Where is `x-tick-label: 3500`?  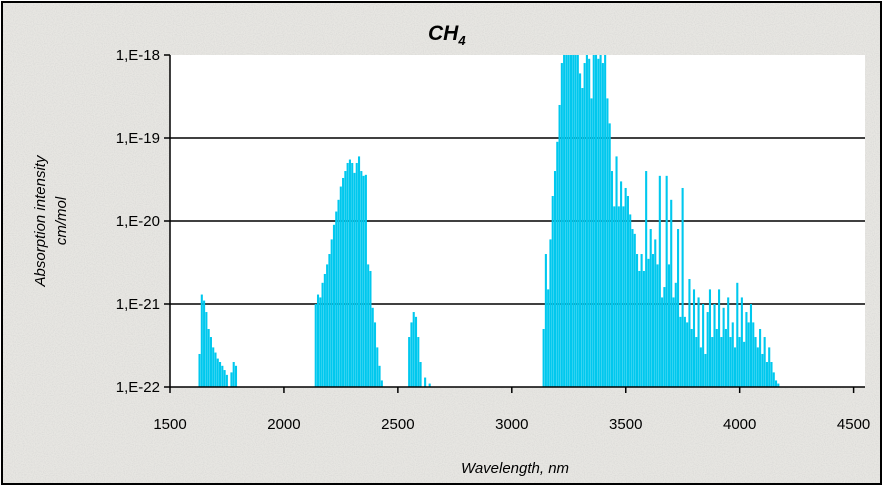 x-tick-label: 3500 is located at coordinates (625, 424).